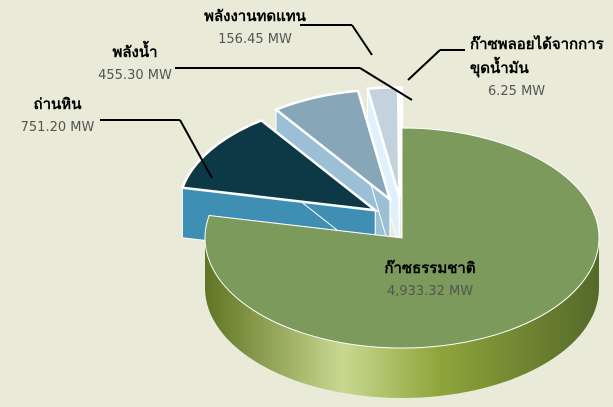  I want to click on category-label: ก๊าซพลอยได้จากการขุดน้ำมัน, so click(537, 56).